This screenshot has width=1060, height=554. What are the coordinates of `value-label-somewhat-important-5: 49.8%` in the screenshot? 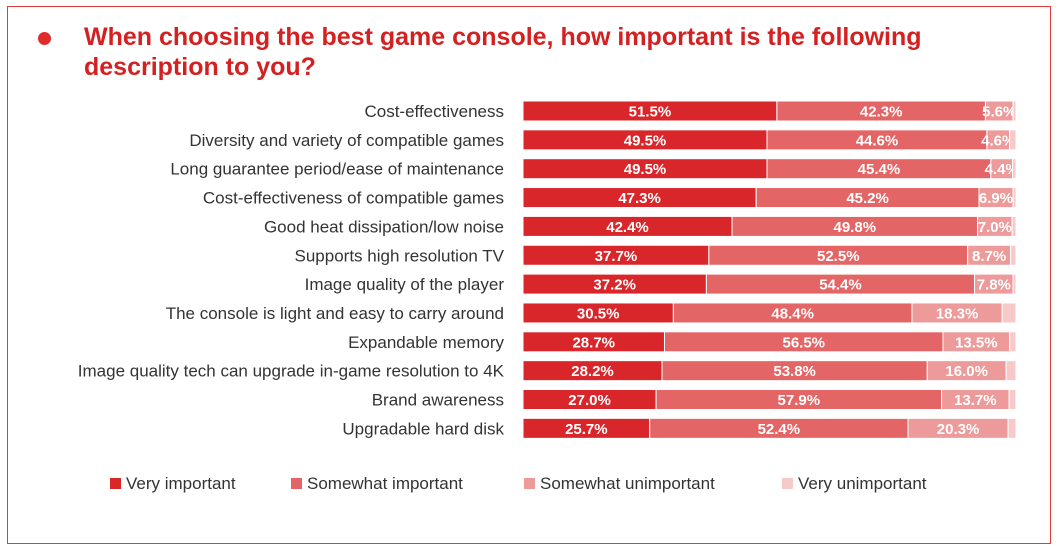 It's located at (855, 227).